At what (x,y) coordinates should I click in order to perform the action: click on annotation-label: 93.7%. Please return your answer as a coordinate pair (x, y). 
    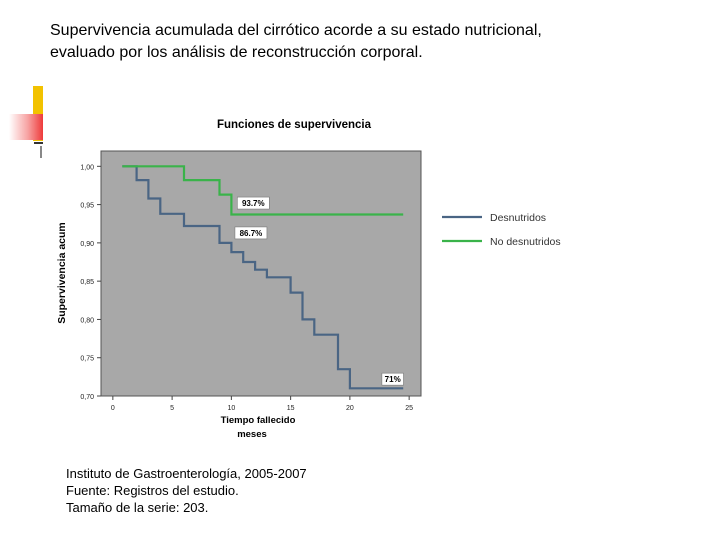
    Looking at the image, I should click on (253, 203).